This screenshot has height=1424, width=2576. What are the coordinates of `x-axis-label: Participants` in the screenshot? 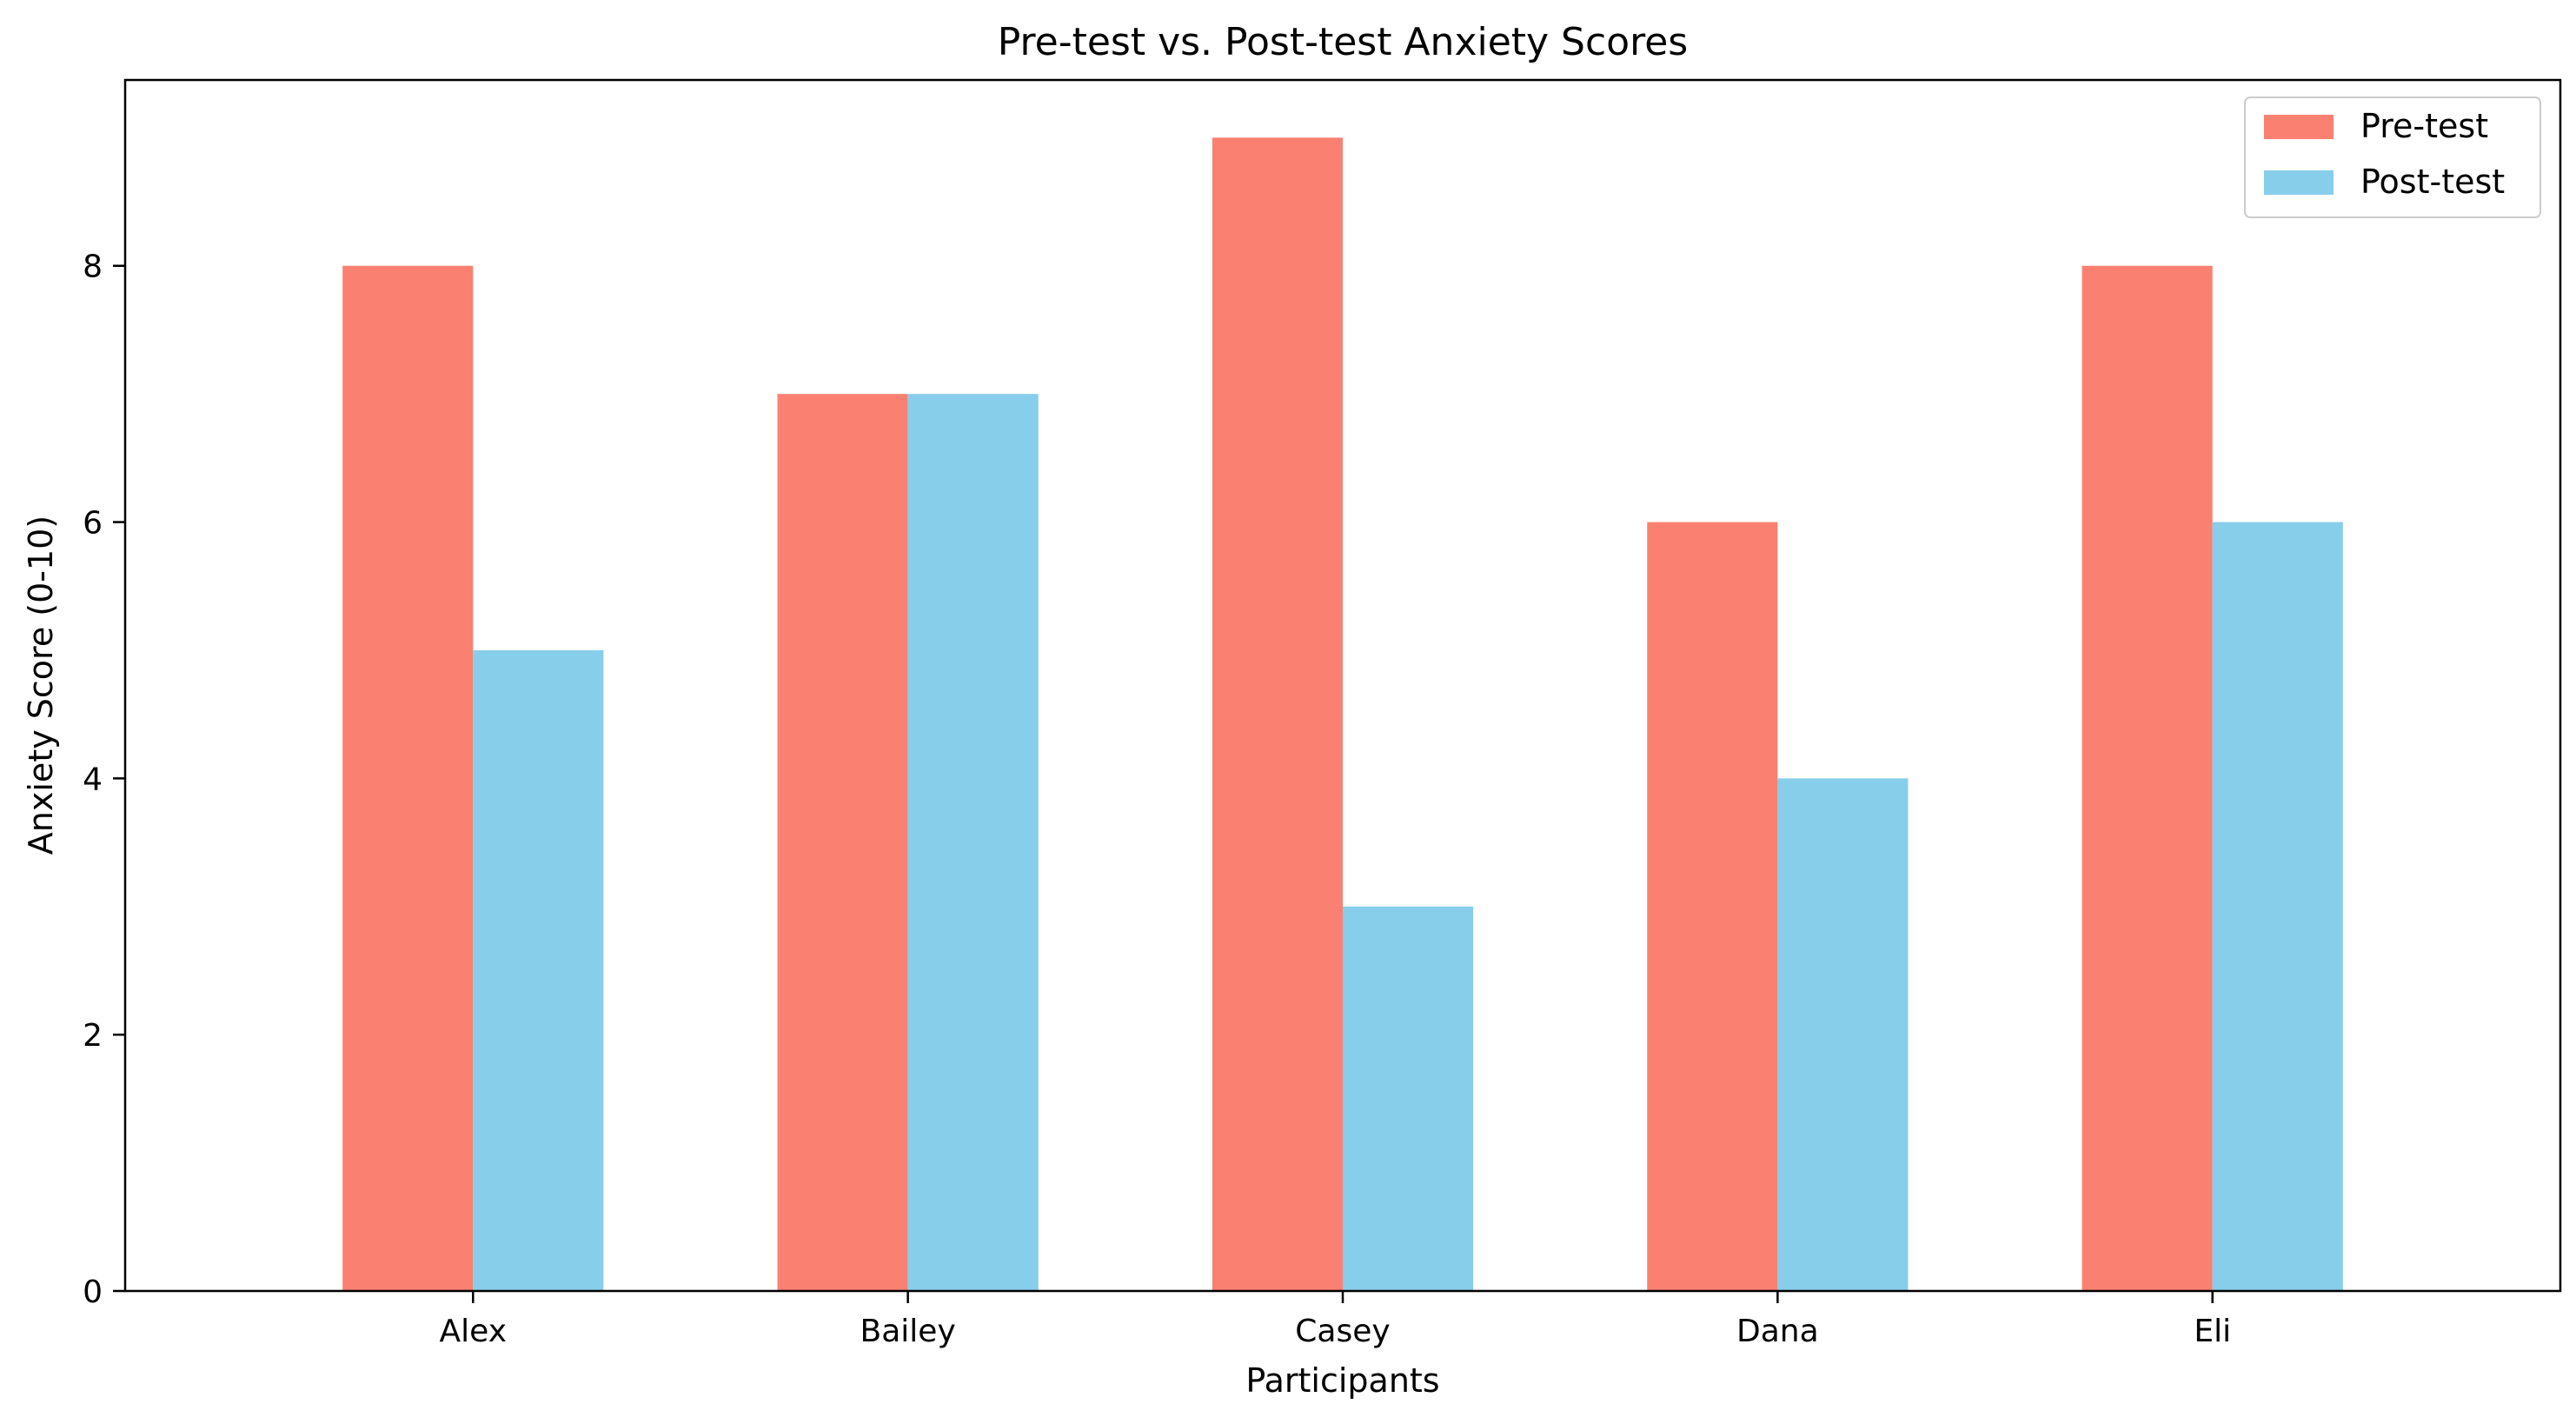 It's located at (1342, 1380).